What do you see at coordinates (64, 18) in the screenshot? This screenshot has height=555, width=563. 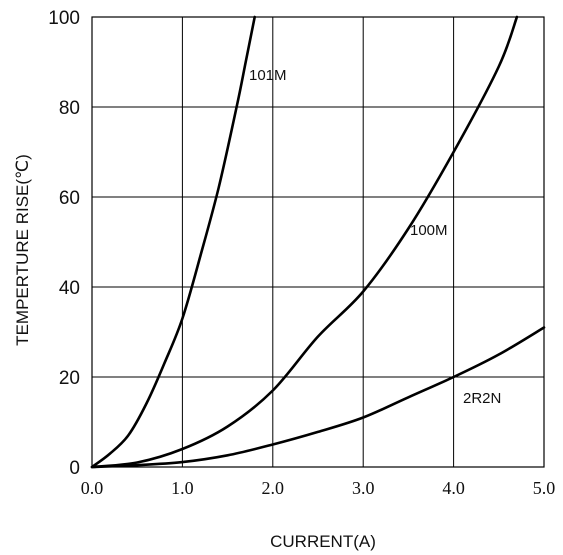 I see `y-tick-label: 100` at bounding box center [64, 18].